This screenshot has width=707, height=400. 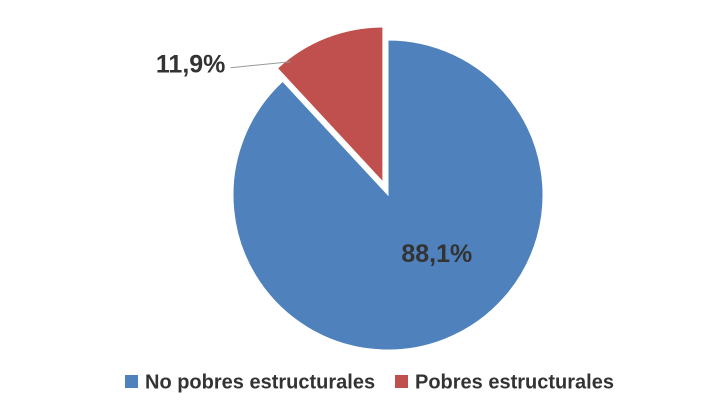 I want to click on legend-label: Pobres estructurales, so click(x=514, y=382).